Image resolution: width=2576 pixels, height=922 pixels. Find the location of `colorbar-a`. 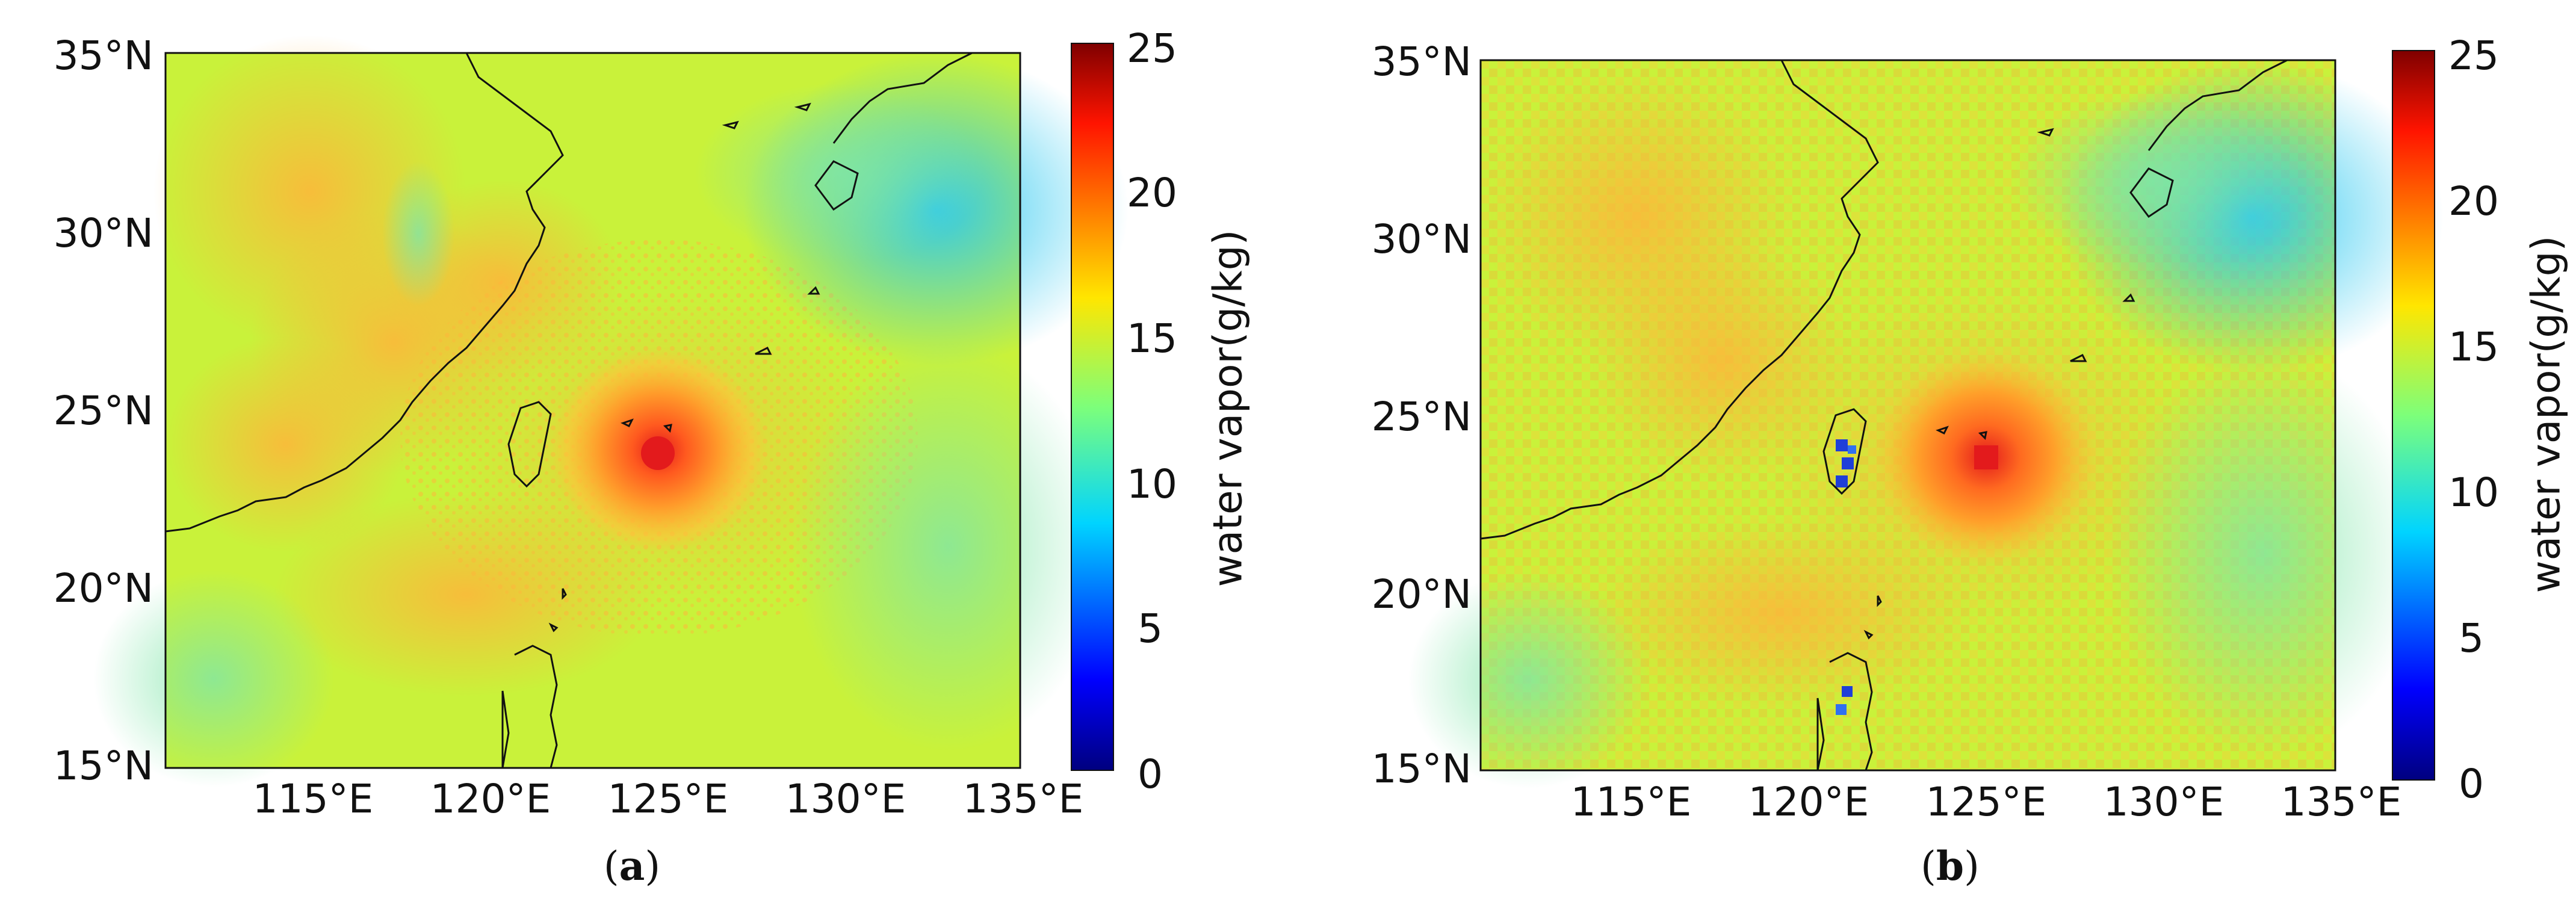

colorbar-a is located at coordinates (1092, 407).